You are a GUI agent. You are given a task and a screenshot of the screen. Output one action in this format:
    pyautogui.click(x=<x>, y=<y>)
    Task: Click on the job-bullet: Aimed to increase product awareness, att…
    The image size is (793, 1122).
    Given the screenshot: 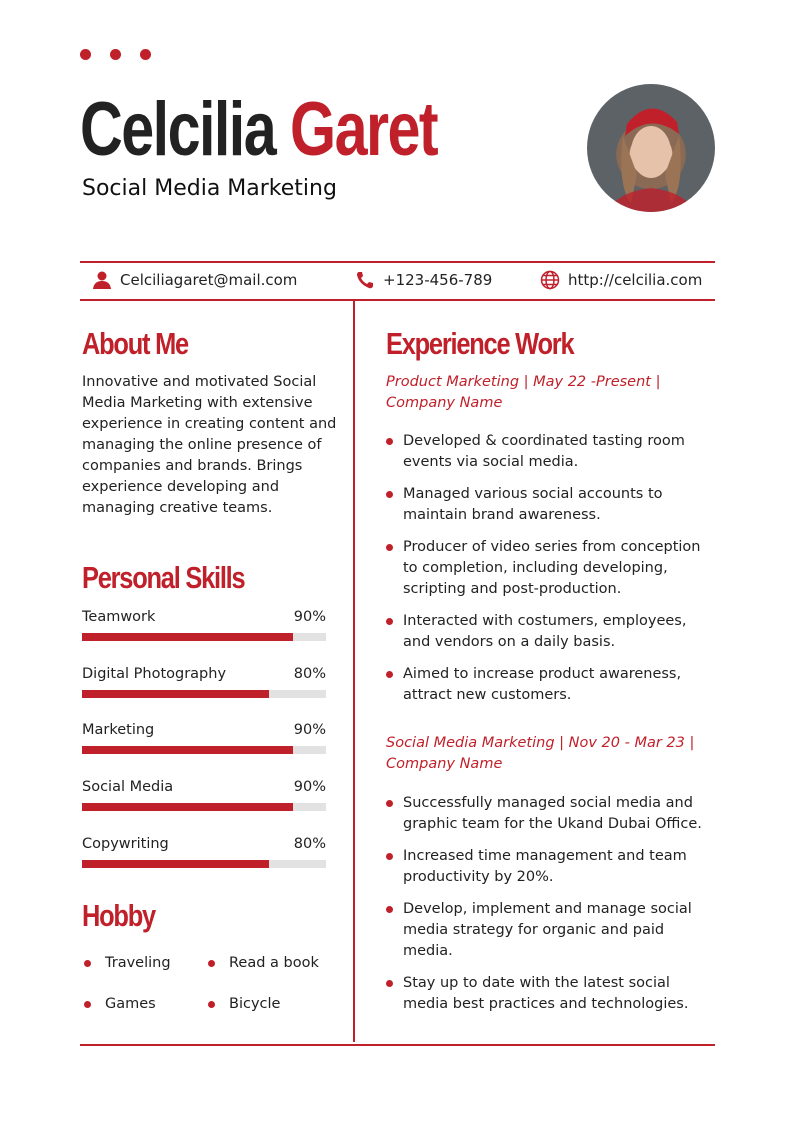 What is the action you would take?
    pyautogui.click(x=551, y=685)
    